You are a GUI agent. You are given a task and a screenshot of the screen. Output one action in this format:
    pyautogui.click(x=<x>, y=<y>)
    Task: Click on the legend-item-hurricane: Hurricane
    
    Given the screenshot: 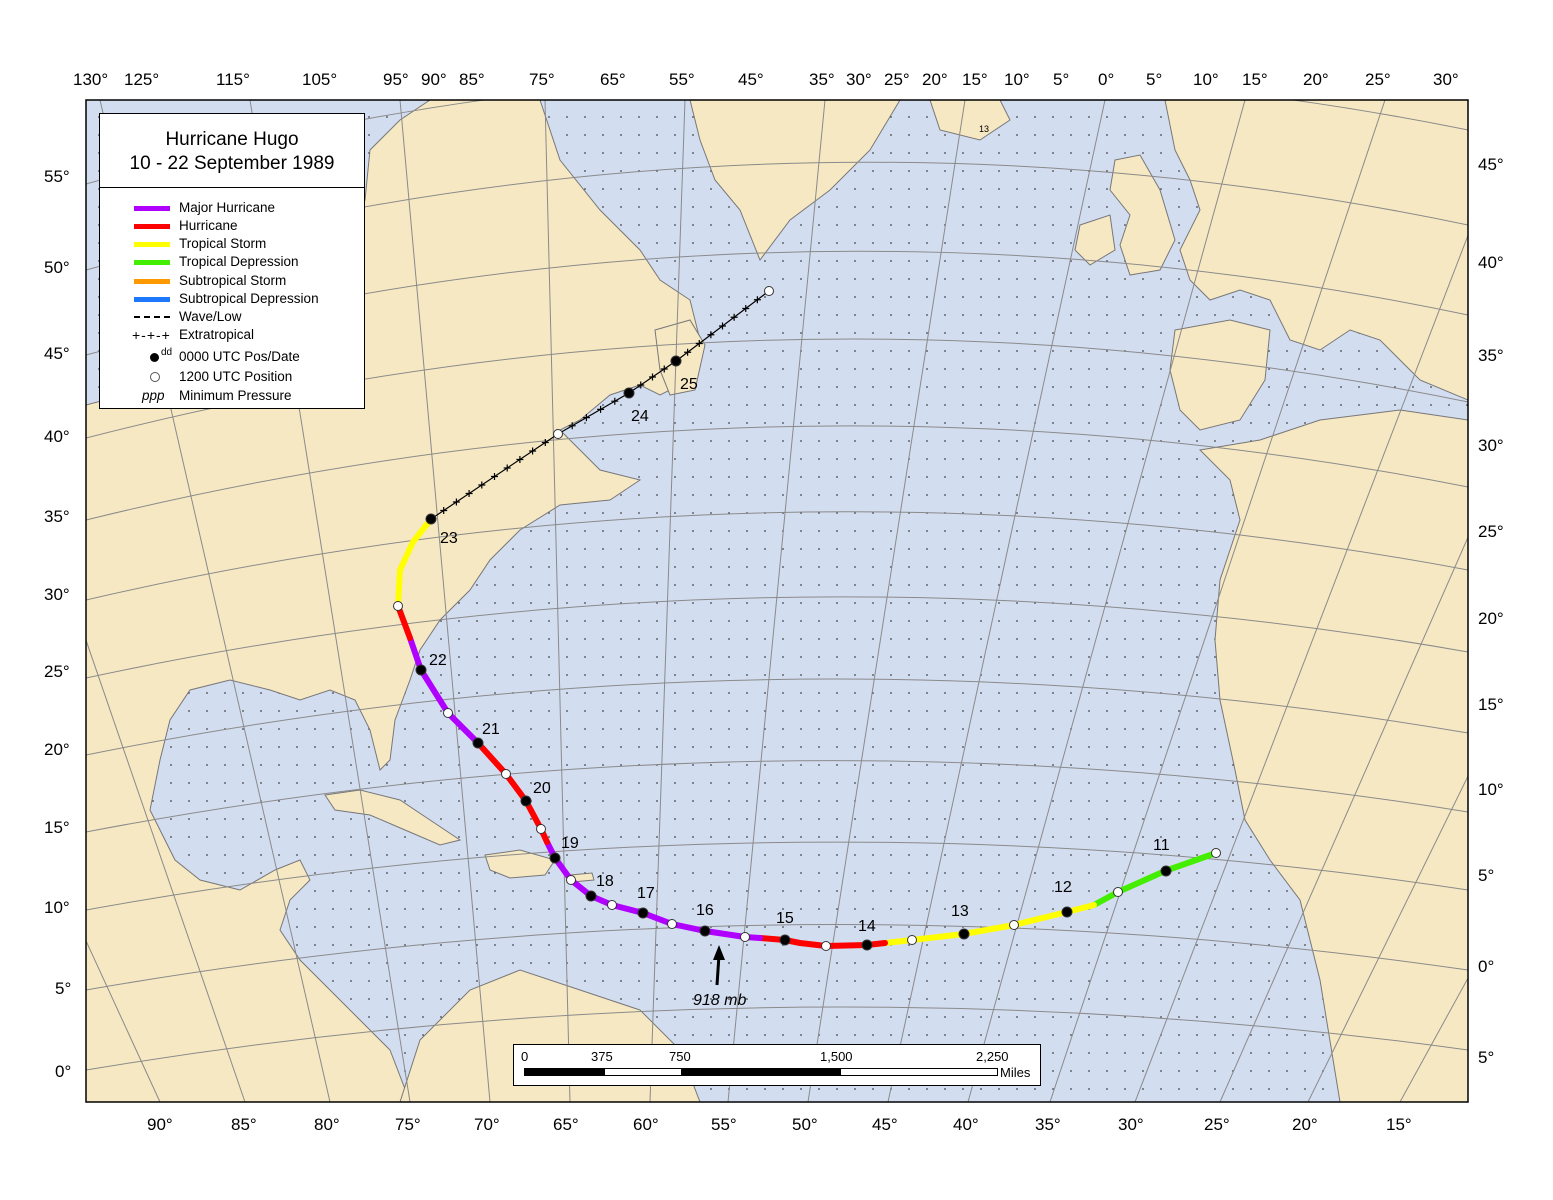 What is the action you would take?
    pyautogui.click(x=233, y=226)
    